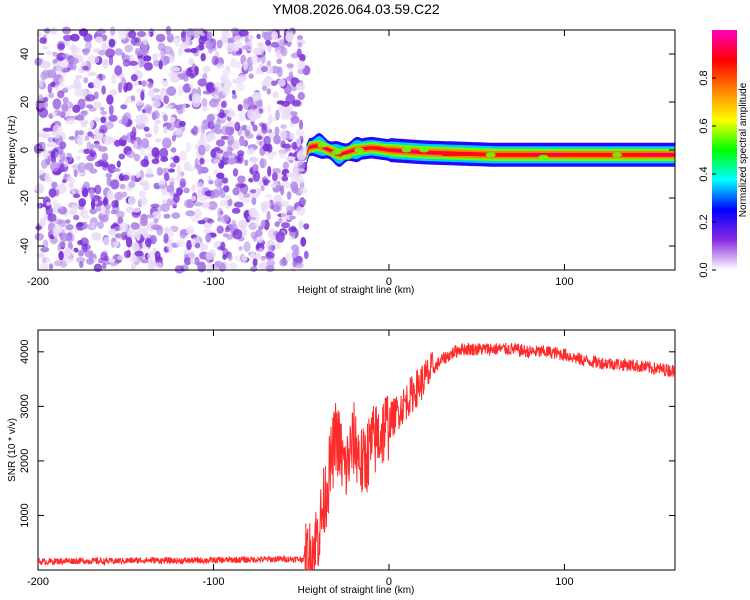 The image size is (750, 600). What do you see at coordinates (704, 173) in the screenshot?
I see `colorbar-tick-label: 0.4` at bounding box center [704, 173].